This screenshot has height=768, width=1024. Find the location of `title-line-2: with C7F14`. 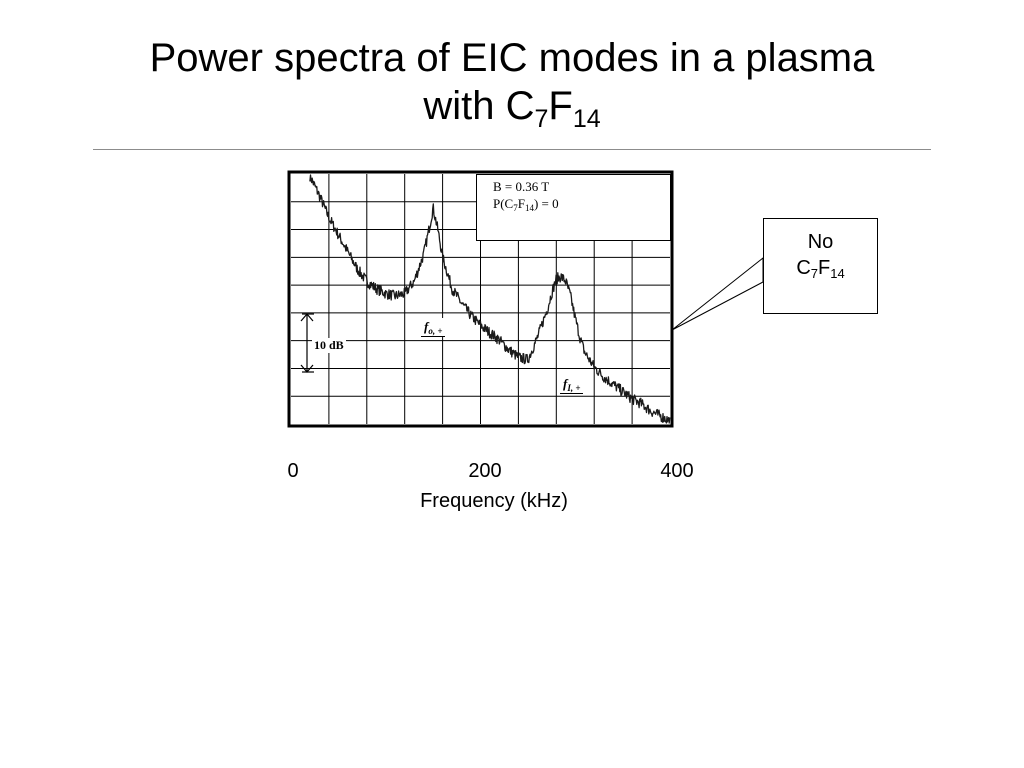

title-line-2: with C7F14 is located at coordinates (512, 108).